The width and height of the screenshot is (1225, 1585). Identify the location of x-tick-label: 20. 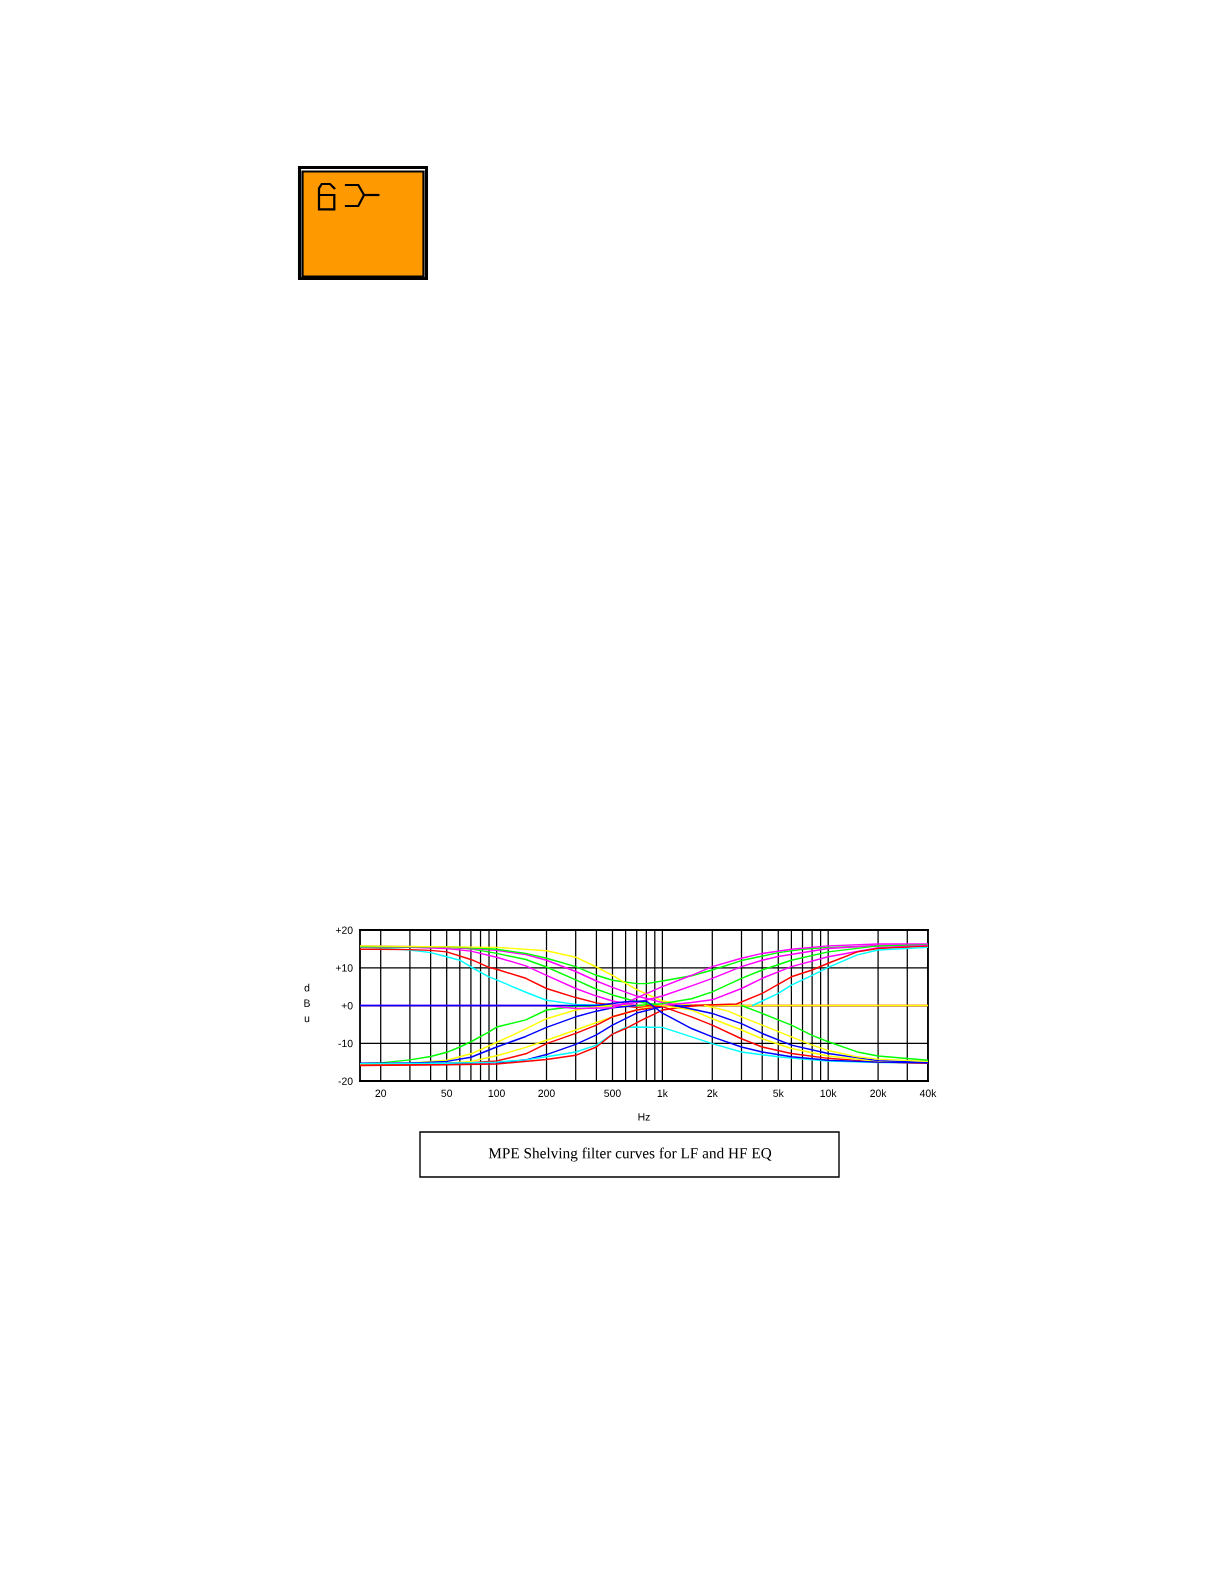
(381, 1093).